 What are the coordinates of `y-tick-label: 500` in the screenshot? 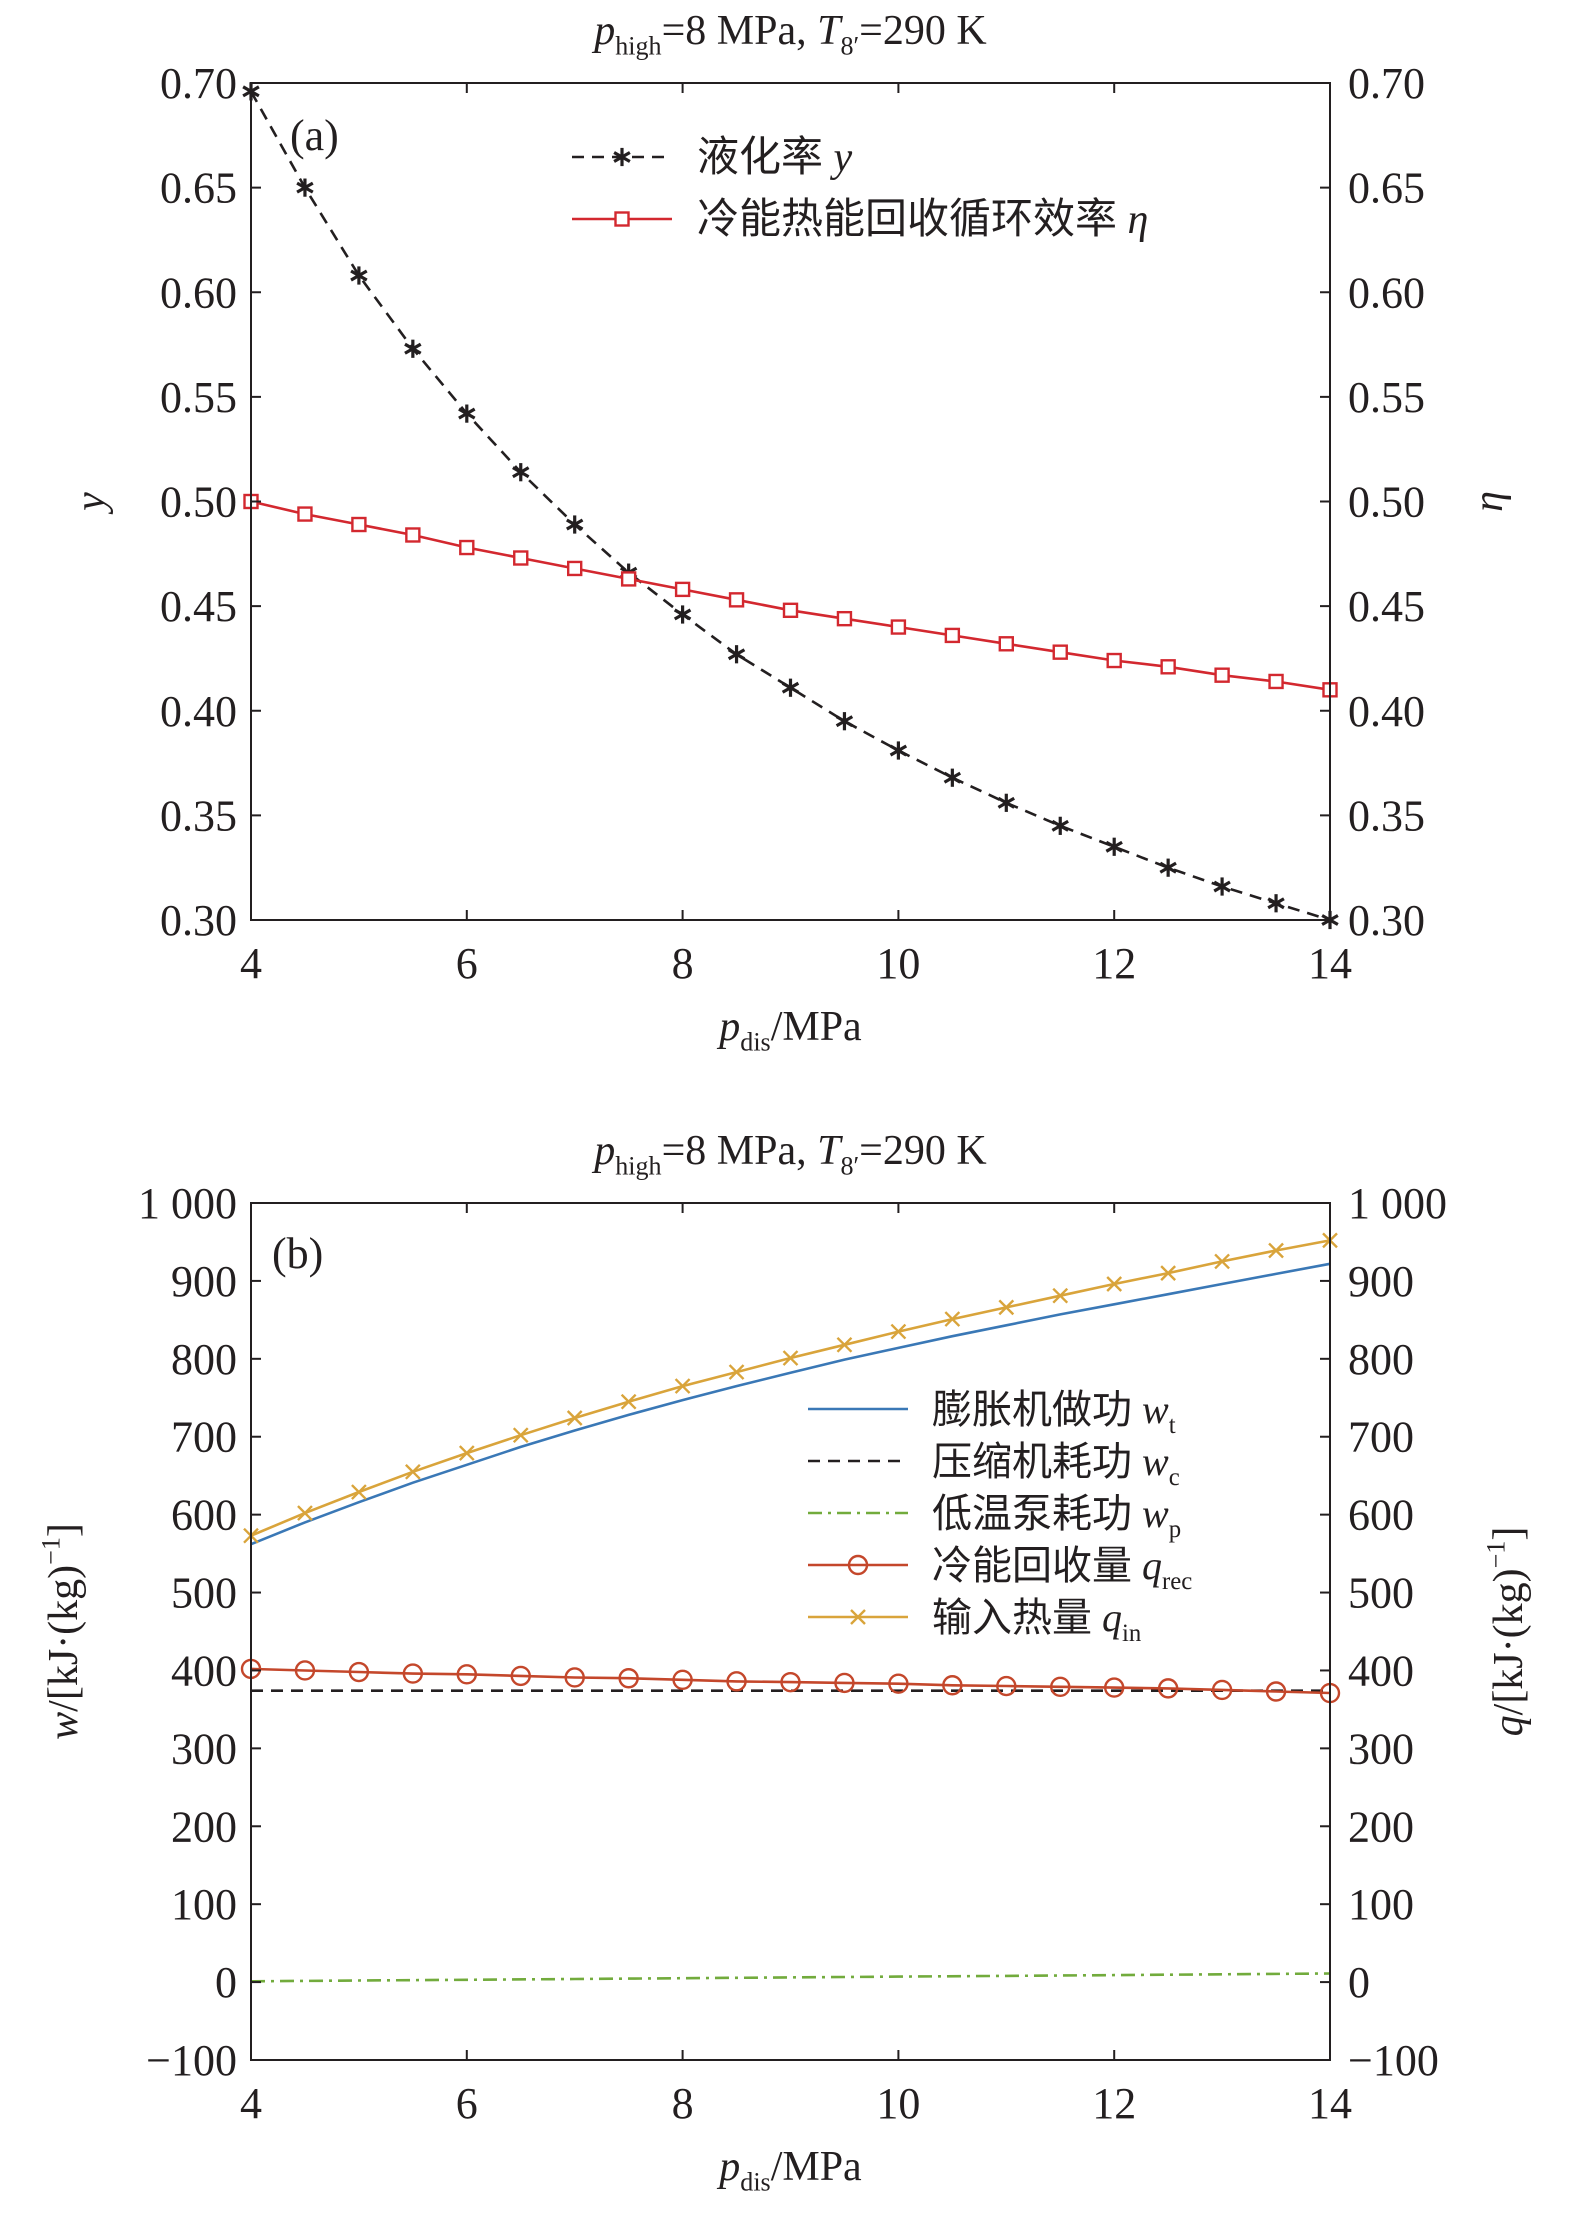 It's located at (204, 1593).